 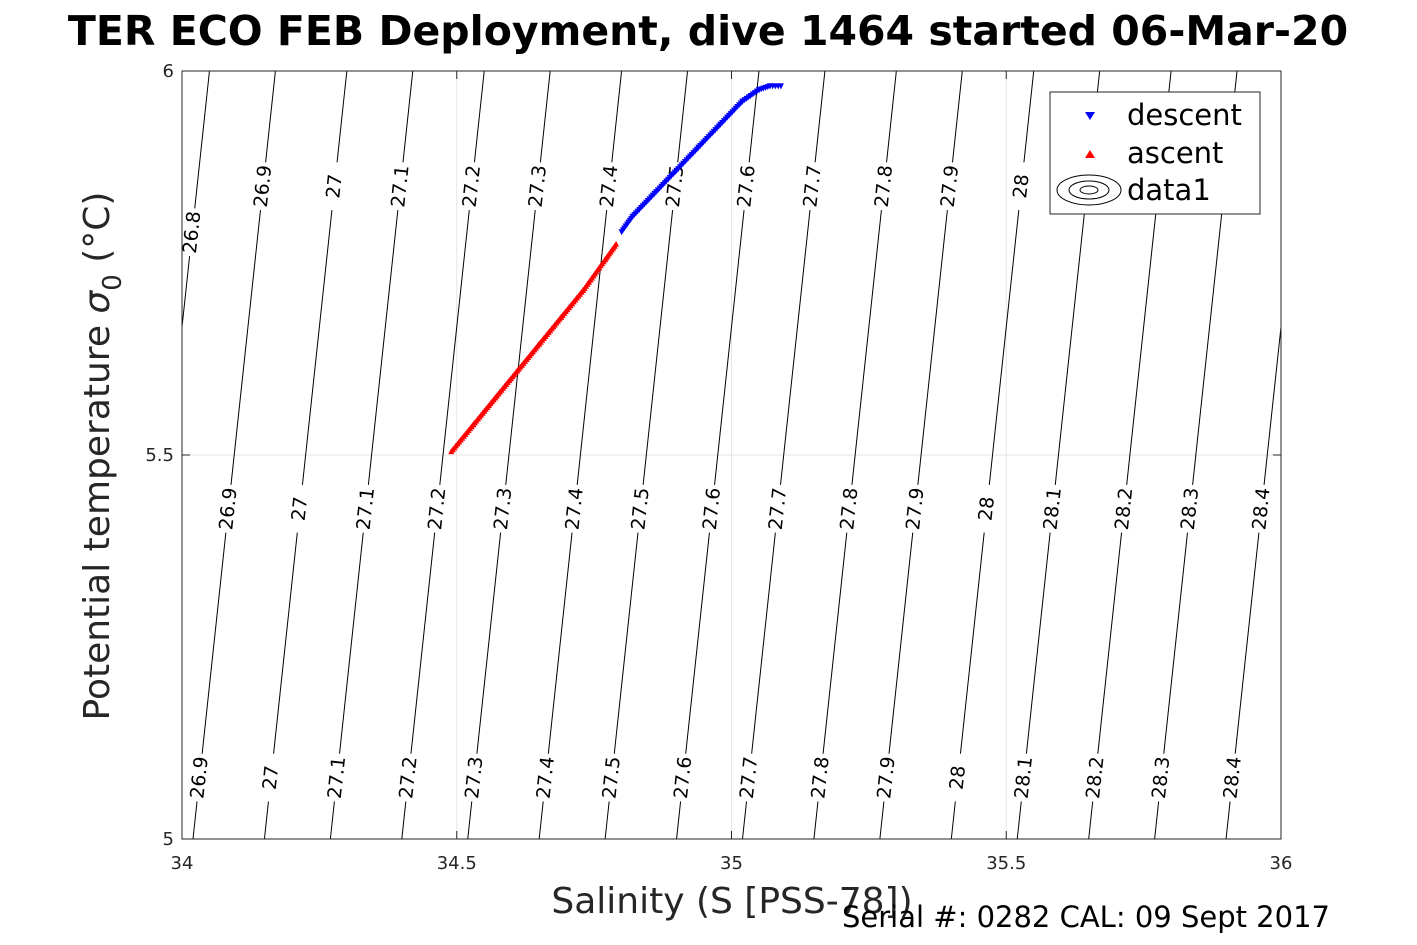 I want to click on y-axis-label-subscript: 0, so click(x=113, y=282).